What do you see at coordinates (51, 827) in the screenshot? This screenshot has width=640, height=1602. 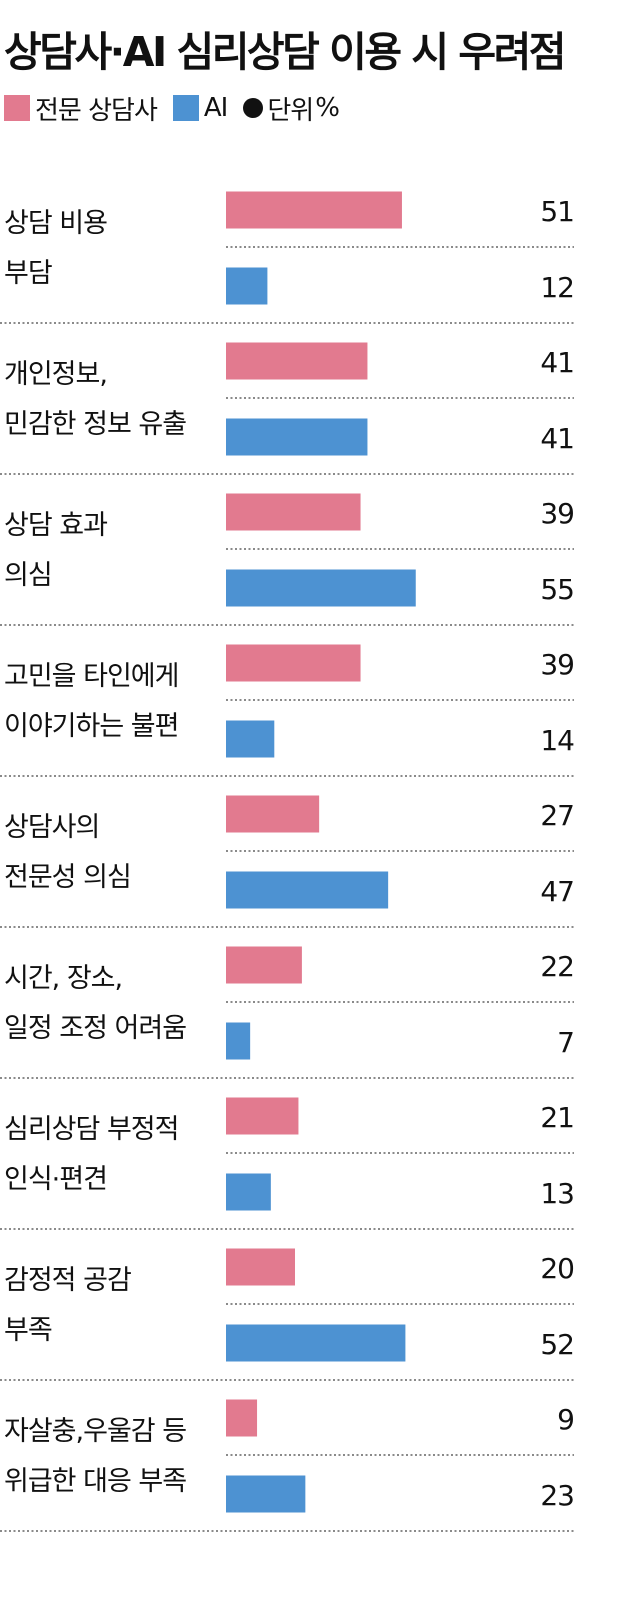 I see `category-label: 상담사의` at bounding box center [51, 827].